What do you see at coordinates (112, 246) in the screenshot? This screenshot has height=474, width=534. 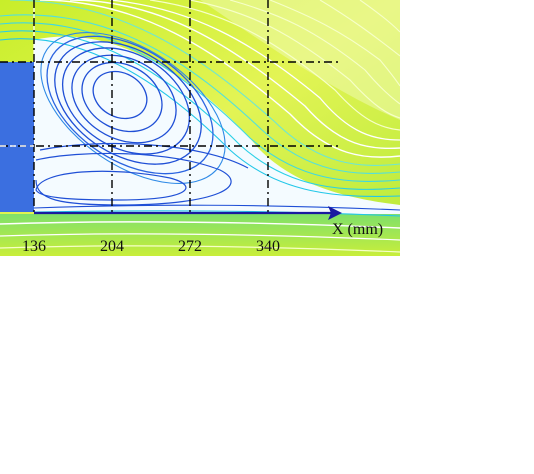 I see `x-tick-label-204: 204` at bounding box center [112, 246].